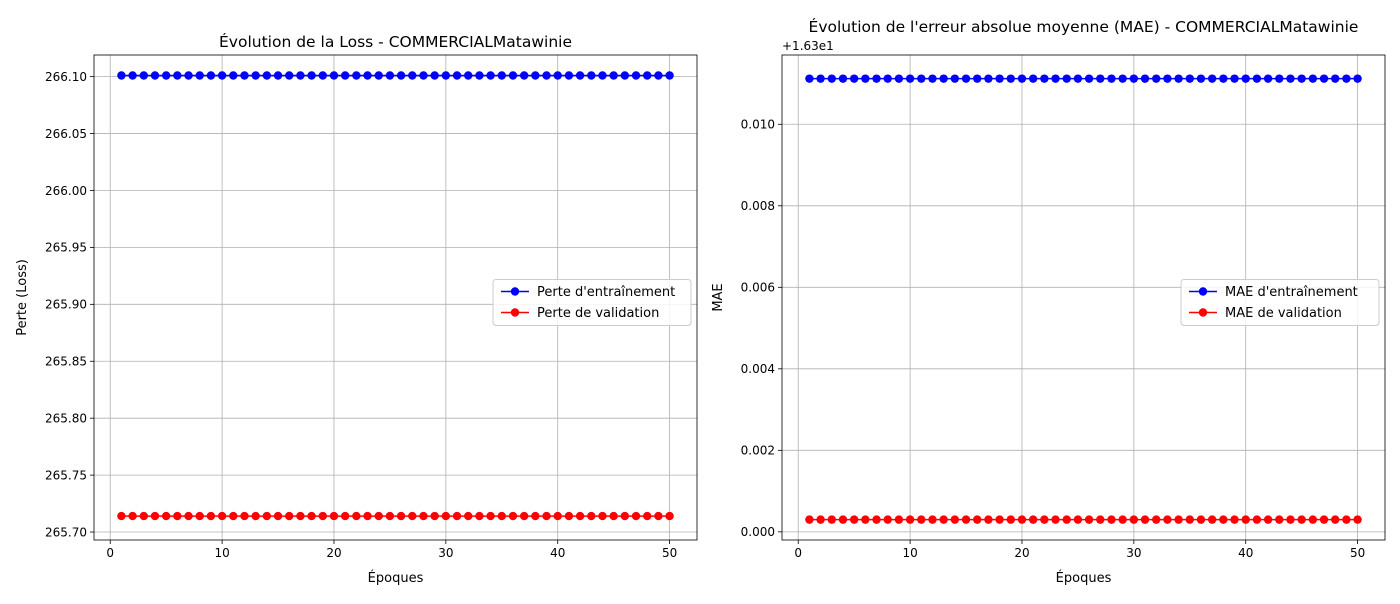 The image size is (1400, 604). Describe the element at coordinates (718, 297) in the screenshot. I see `y-axis-label: MAE` at that location.